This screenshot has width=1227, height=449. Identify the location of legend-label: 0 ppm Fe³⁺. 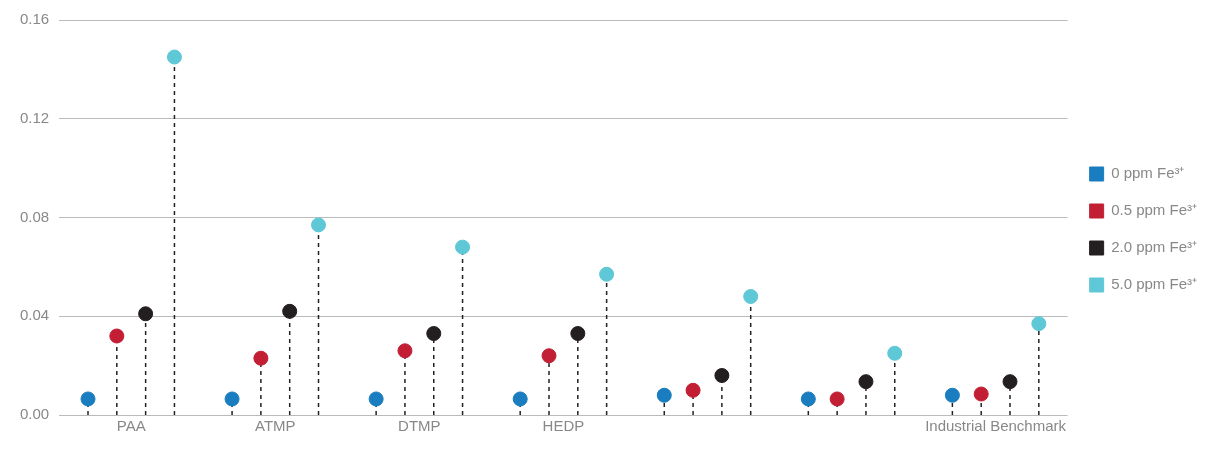
(1148, 173).